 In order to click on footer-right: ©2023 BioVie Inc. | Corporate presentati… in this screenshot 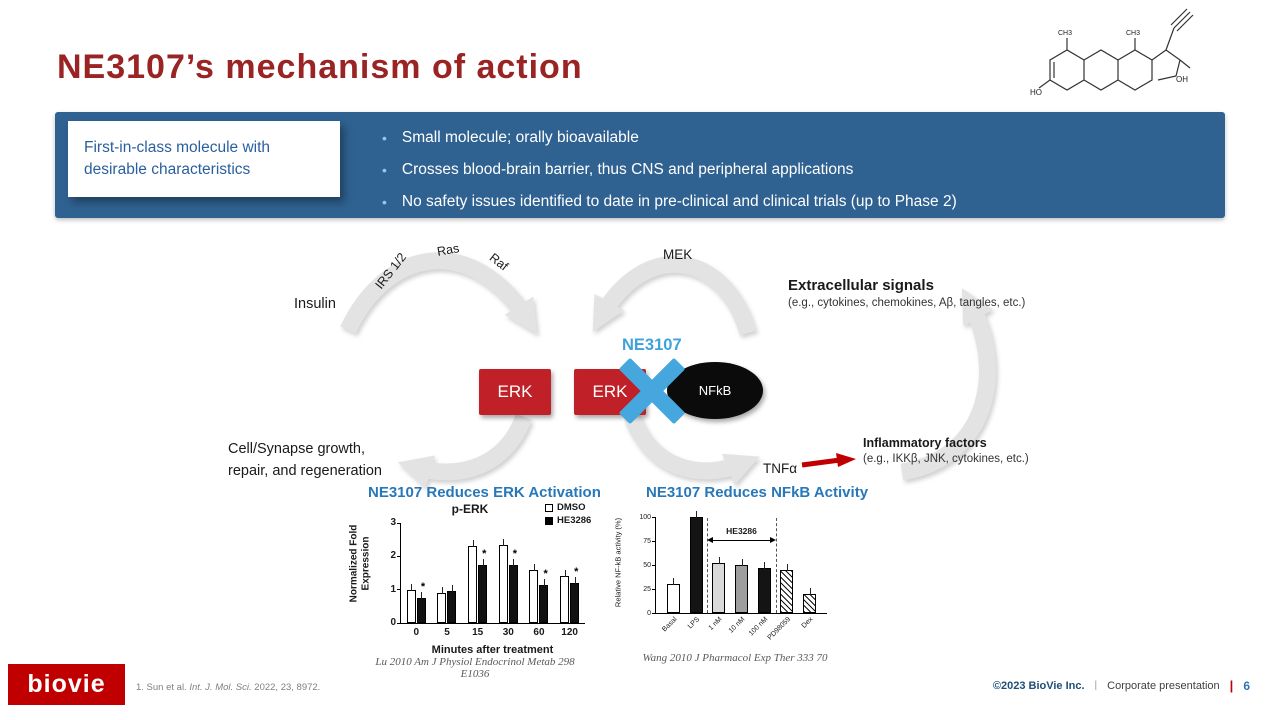, I will do `click(1121, 685)`.